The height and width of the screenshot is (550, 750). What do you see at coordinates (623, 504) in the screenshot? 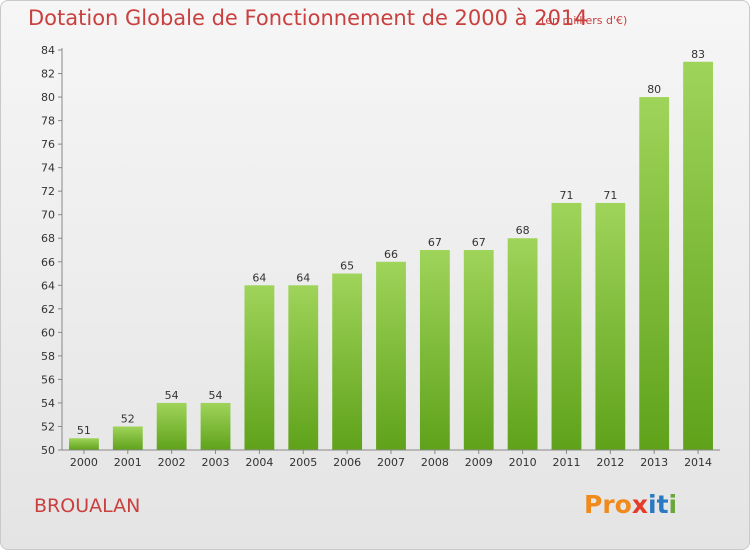
I see `logo-letter: o` at bounding box center [623, 504].